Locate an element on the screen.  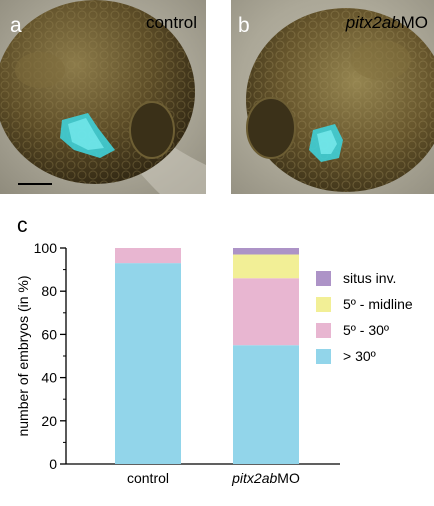
y-tick-label: 20 is located at coordinates (49, 421).